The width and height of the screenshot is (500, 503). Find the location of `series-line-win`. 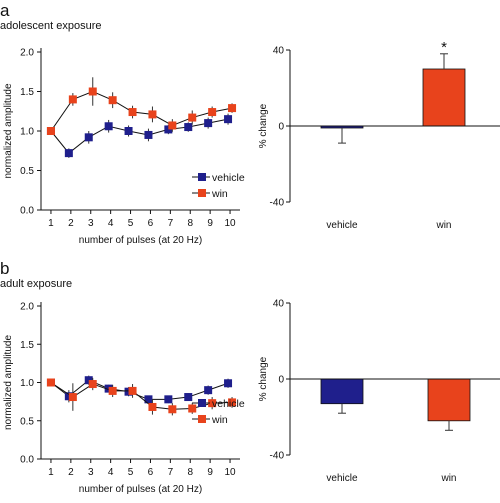

series-line-win is located at coordinates (141, 111).